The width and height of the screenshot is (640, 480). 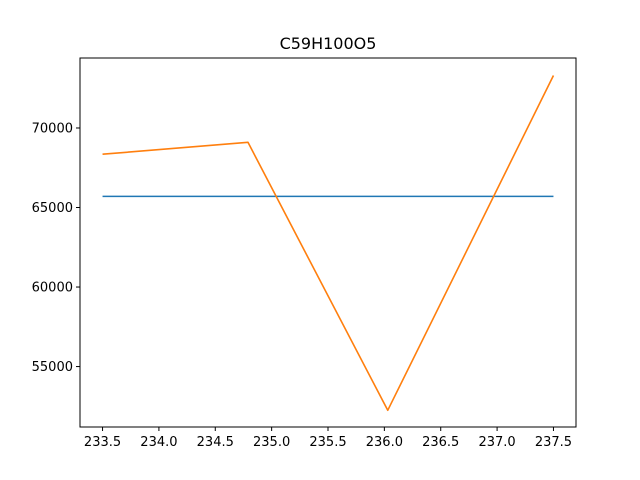 What do you see at coordinates (327, 442) in the screenshot?
I see `x-tick-label: 235.5` at bounding box center [327, 442].